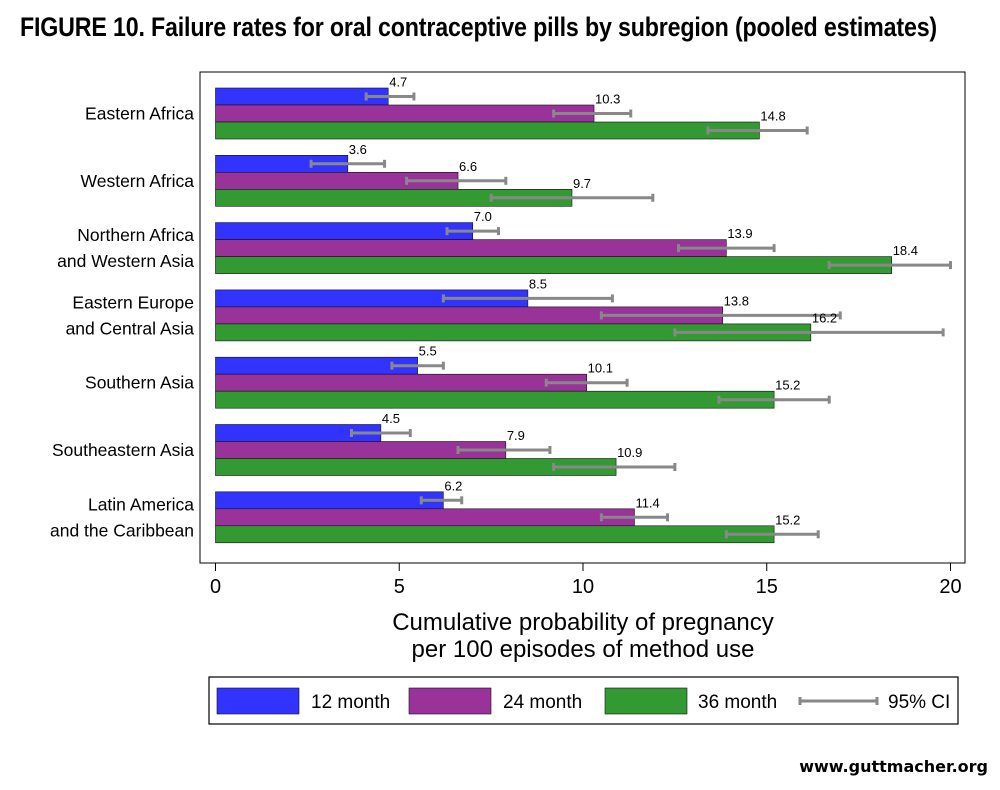 The height and width of the screenshot is (790, 1000). I want to click on data-label: 13.9, so click(739, 233).